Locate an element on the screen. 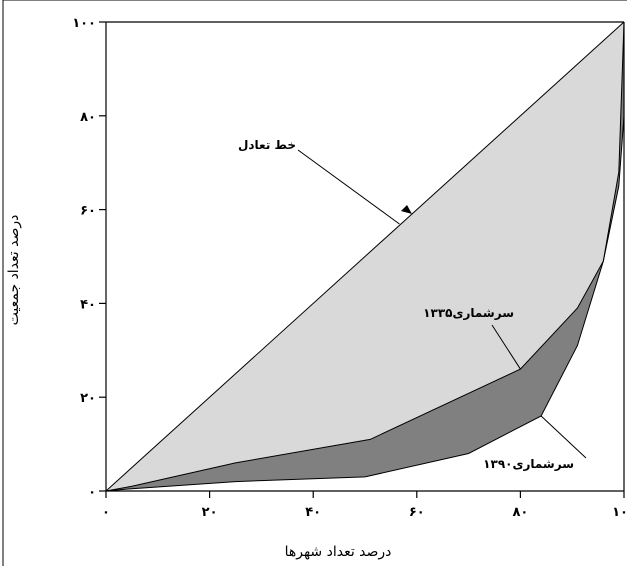 The height and width of the screenshot is (566, 627). annotation-1335-label: سرشماری۱۳۳۵ is located at coordinates (468, 313).